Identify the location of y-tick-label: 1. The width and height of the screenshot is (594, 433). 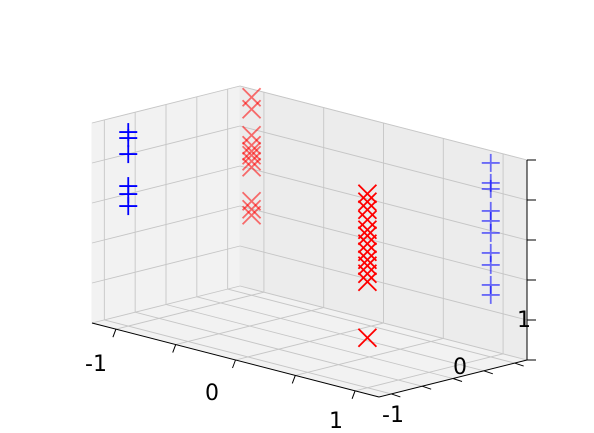
(524, 320).